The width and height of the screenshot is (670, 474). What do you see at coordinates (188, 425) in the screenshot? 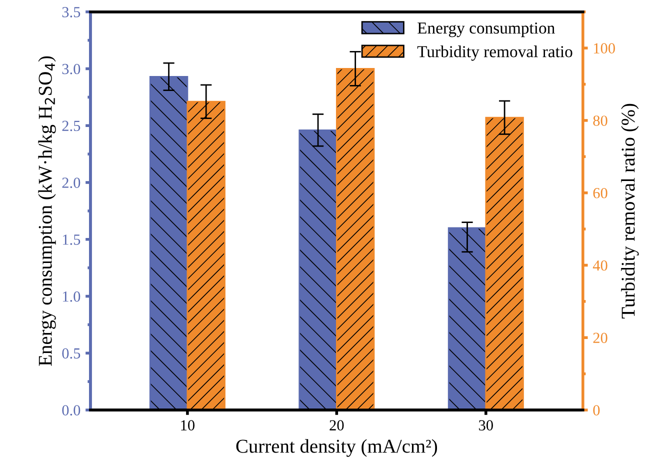
I see `x-tick-label: 10` at bounding box center [188, 425].